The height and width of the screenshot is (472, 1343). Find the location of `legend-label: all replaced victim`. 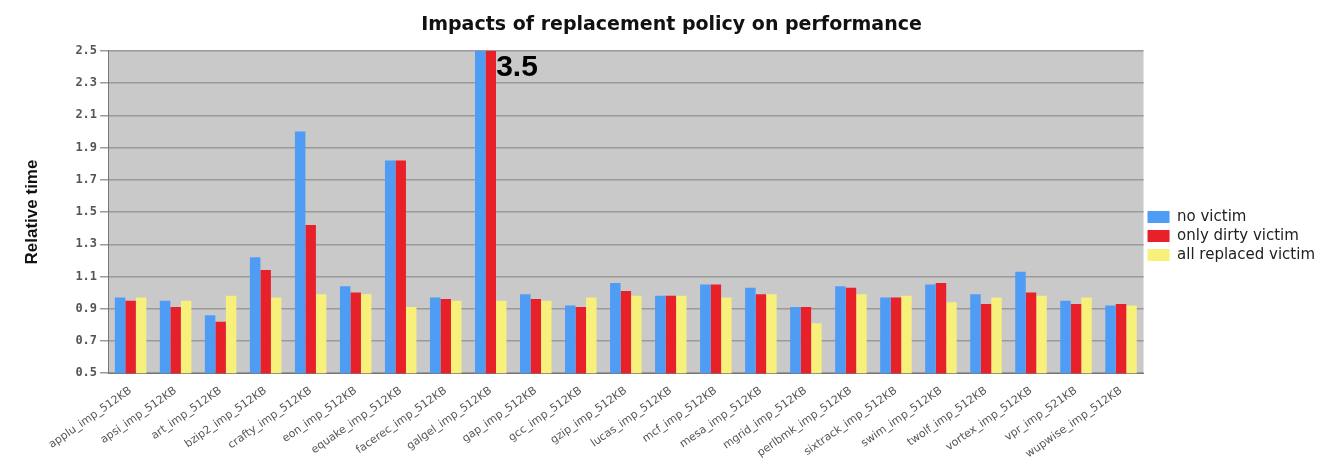

legend-label: all replaced victim is located at coordinates (1246, 253).